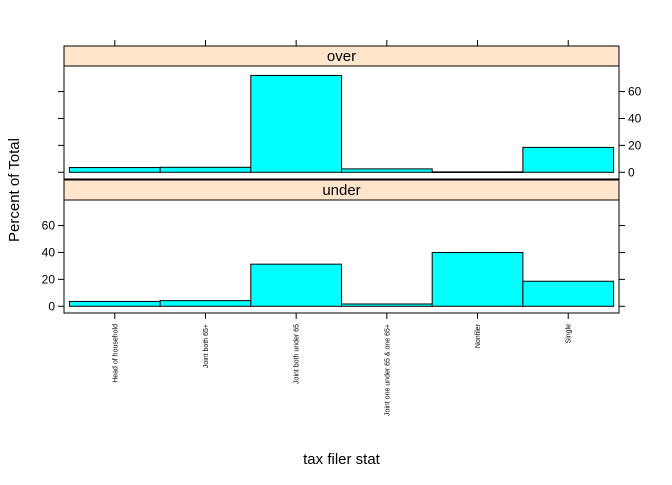 This screenshot has height=485, width=672. I want to click on over-right-tick-label: 40, so click(635, 118).